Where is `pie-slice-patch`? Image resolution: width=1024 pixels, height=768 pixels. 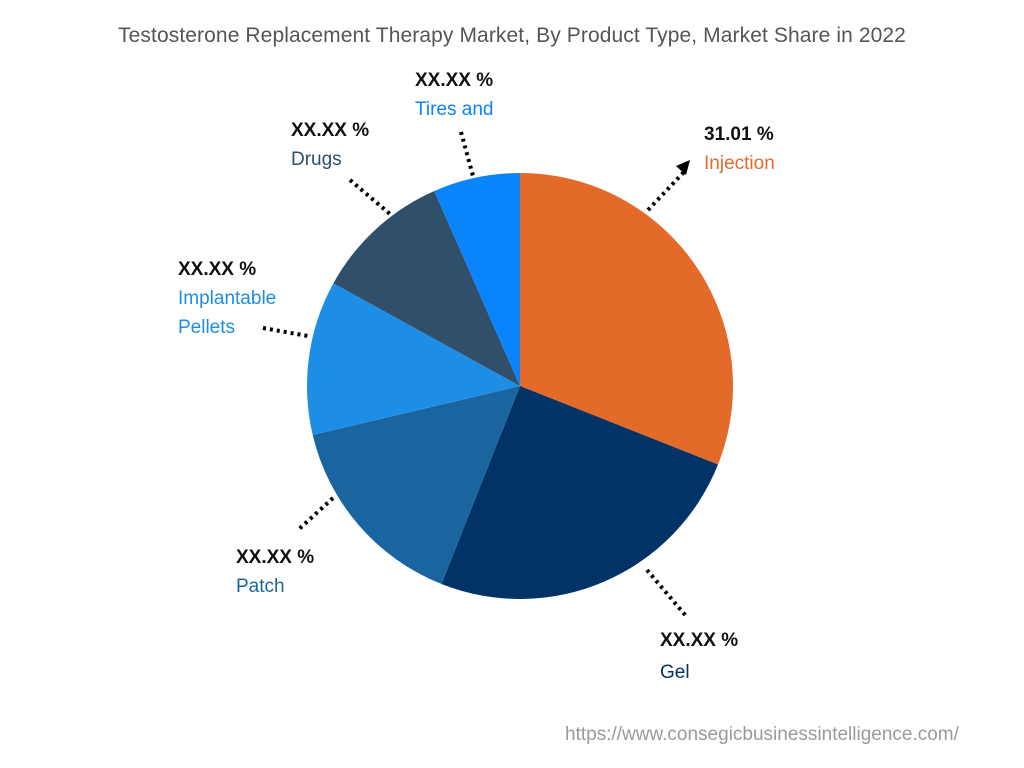 pie-slice-patch is located at coordinates (416, 485).